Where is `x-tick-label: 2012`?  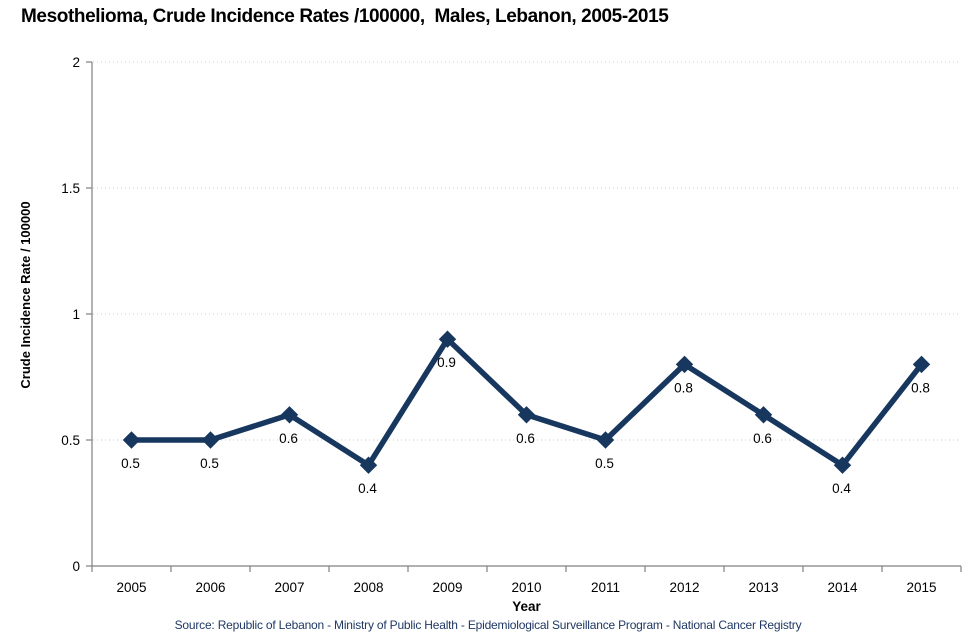 x-tick-label: 2012 is located at coordinates (684, 587).